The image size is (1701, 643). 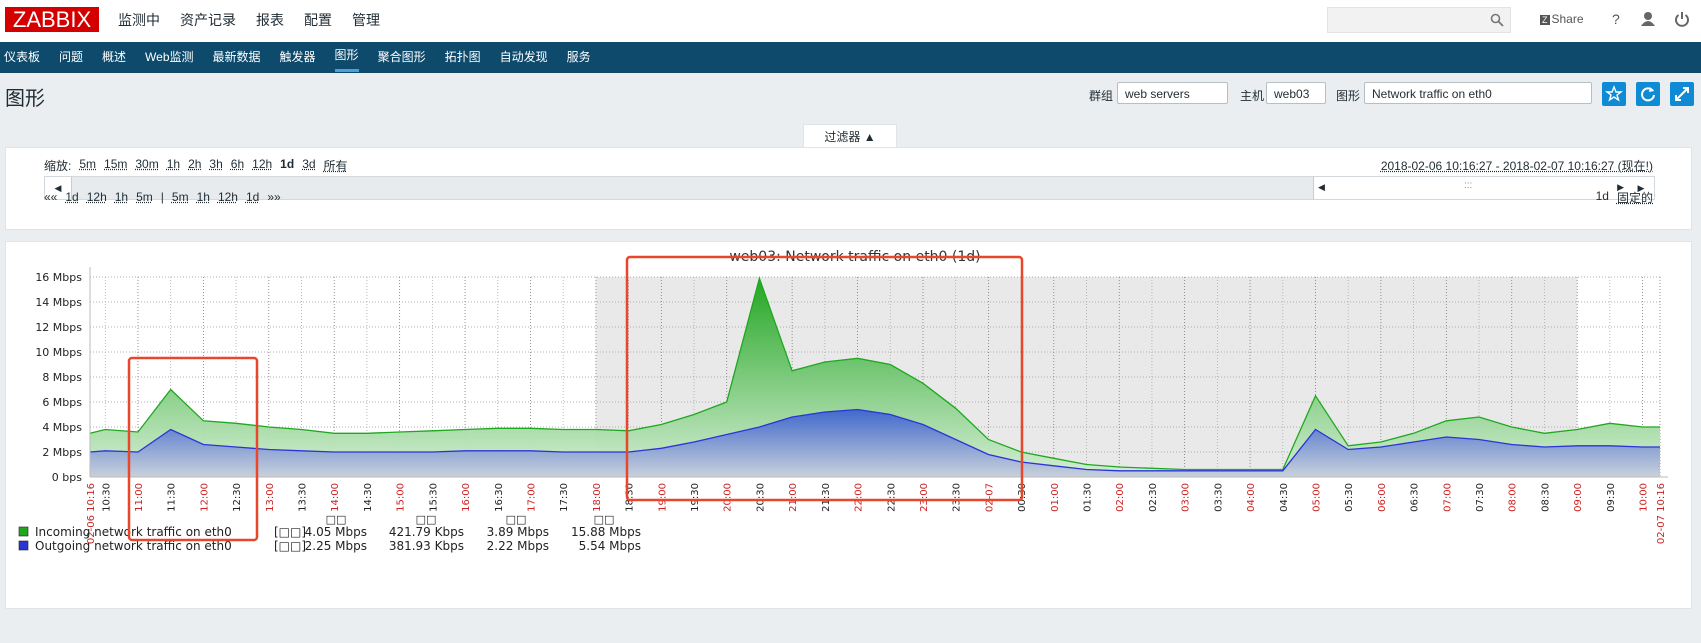 What do you see at coordinates (924, 497) in the screenshot?
I see `x-tick-label: 23:00` at bounding box center [924, 497].